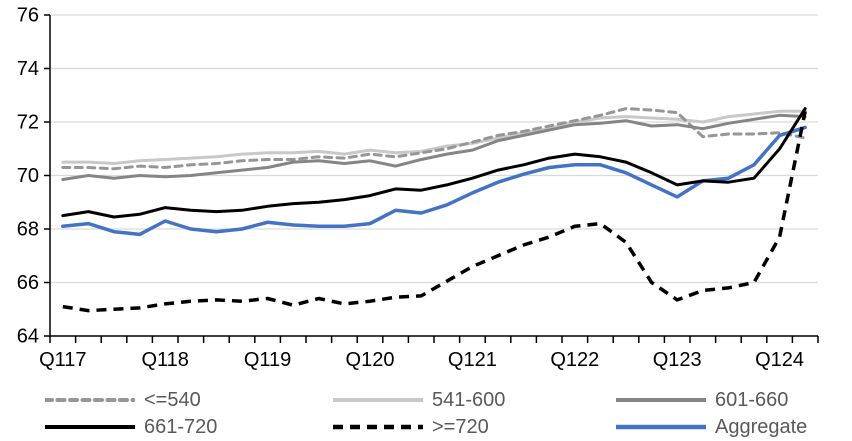 Image resolution: width=852 pixels, height=441 pixels. What do you see at coordinates (181, 427) in the screenshot?
I see `legend-label-661-720: 661-720` at bounding box center [181, 427].